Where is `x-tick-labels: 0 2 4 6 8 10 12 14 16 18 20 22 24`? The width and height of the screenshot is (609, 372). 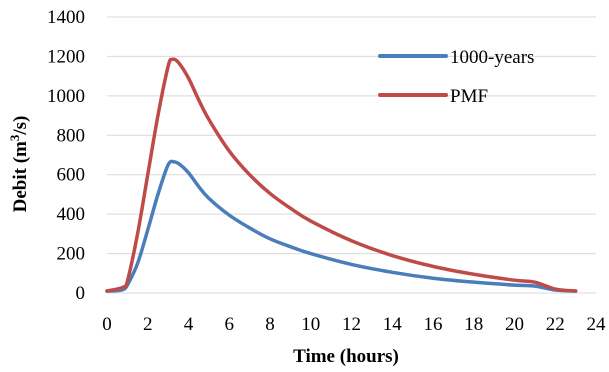 x-tick-labels: 0 2 4 6 8 10 12 14 16 18 20 22 24 is located at coordinates (354, 324).